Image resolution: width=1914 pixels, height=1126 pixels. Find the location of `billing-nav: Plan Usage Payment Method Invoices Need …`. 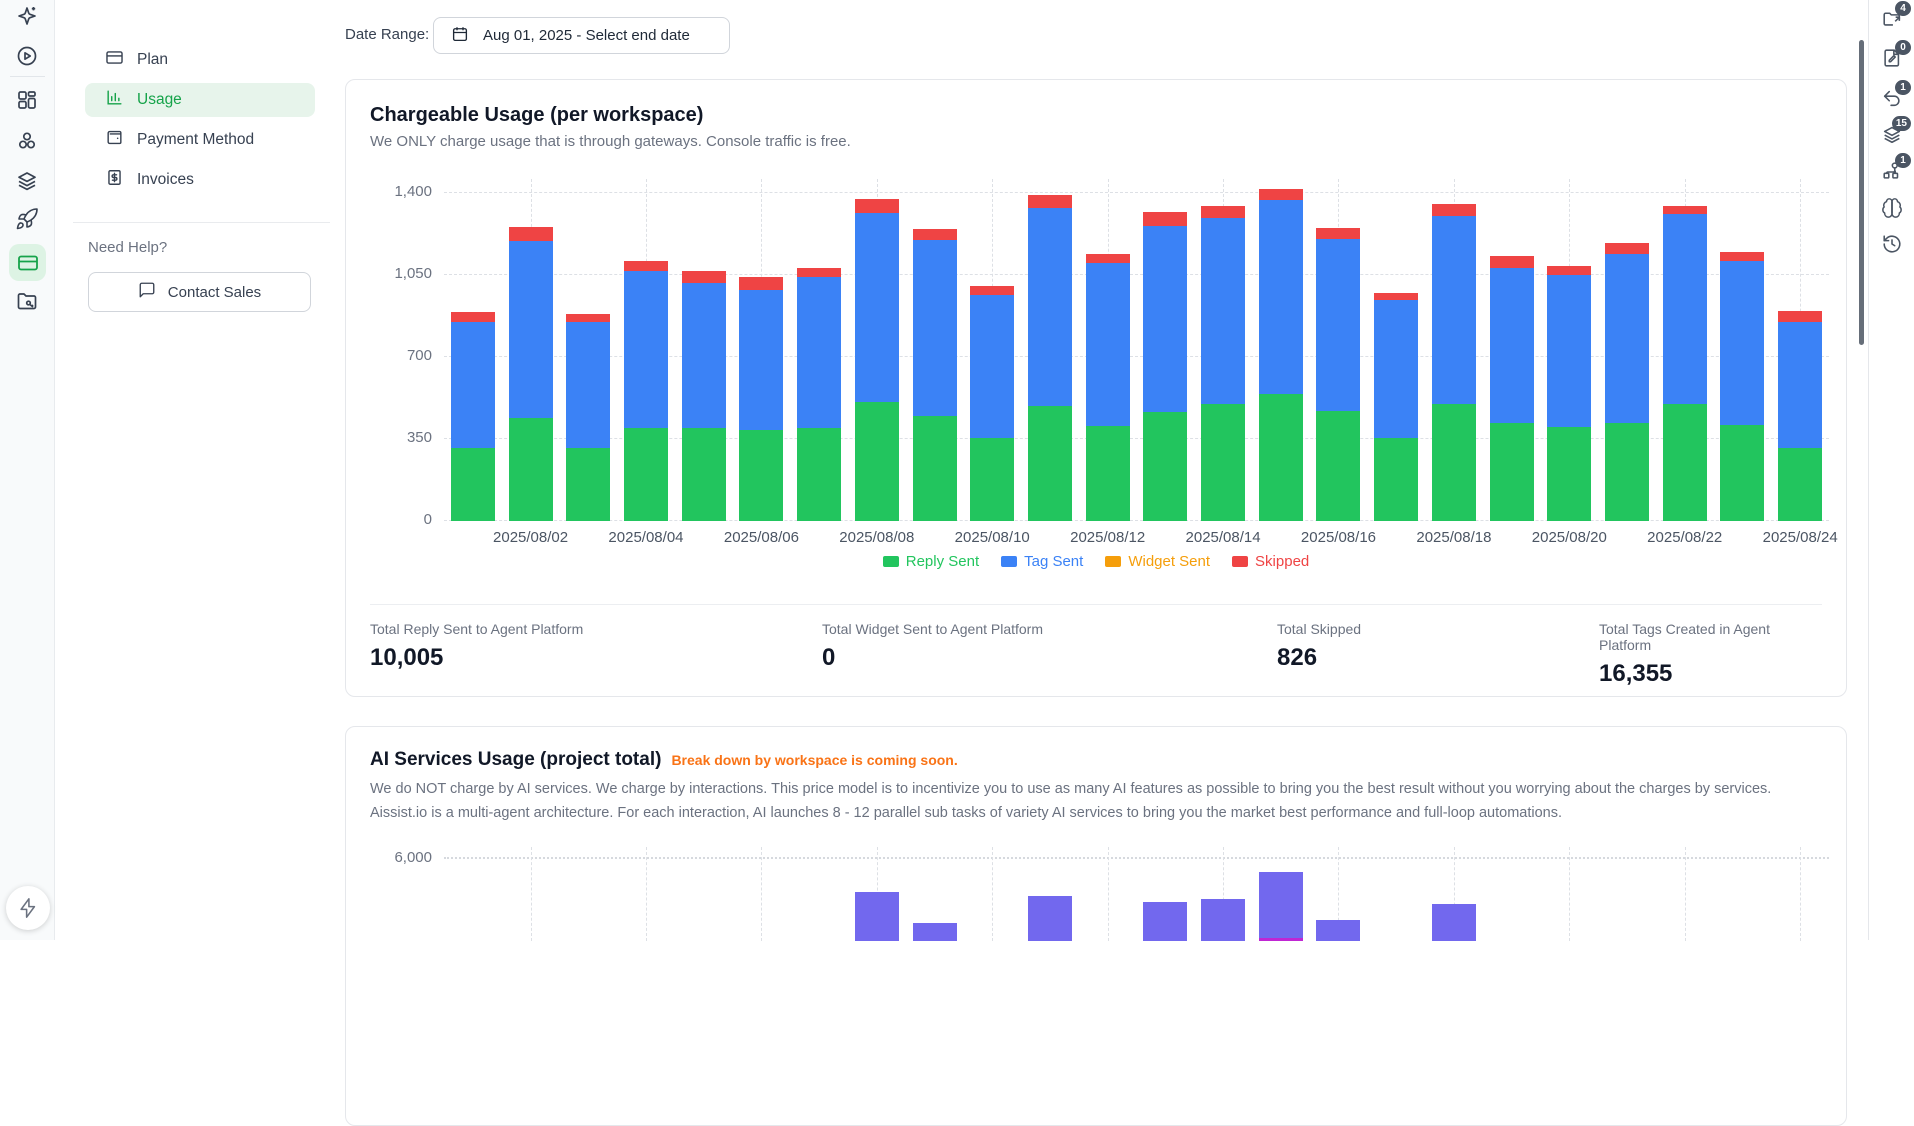

billing-nav: Plan Usage Payment Method Invoices Need … is located at coordinates (200, 470).